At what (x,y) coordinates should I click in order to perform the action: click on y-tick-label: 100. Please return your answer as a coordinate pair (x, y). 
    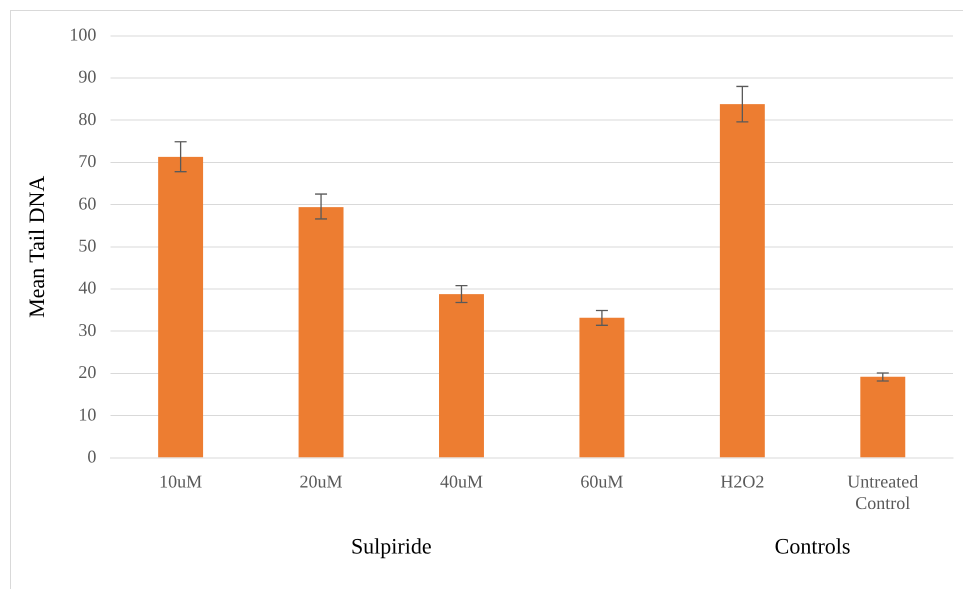
    Looking at the image, I should click on (82, 34).